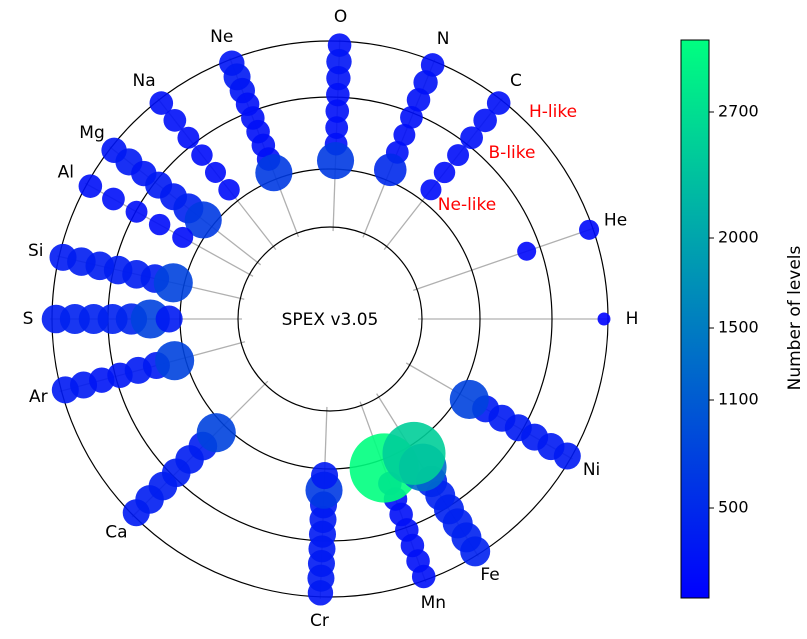 The width and height of the screenshot is (807, 639). Describe the element at coordinates (632, 319) in the screenshot. I see `element-label-h: H` at that location.